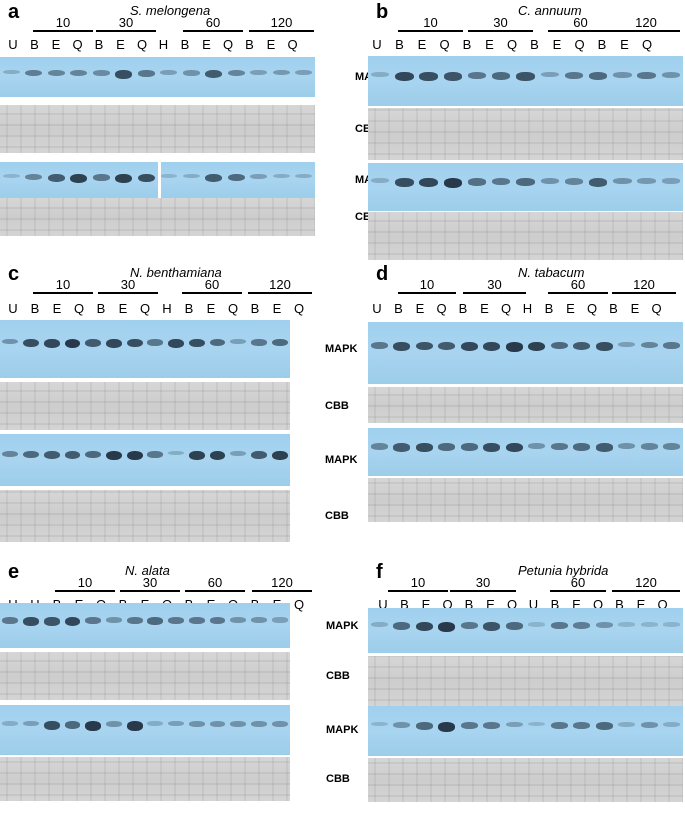 The width and height of the screenshot is (685, 818). Describe the element at coordinates (147, 570) in the screenshot. I see `species-name: N. alata` at that location.